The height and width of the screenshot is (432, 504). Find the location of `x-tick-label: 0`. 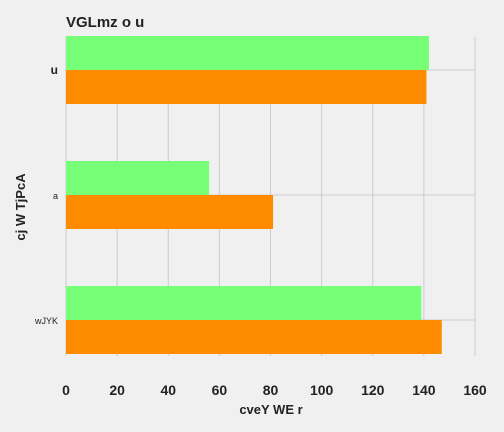

x-tick-label: 0 is located at coordinates (66, 390).